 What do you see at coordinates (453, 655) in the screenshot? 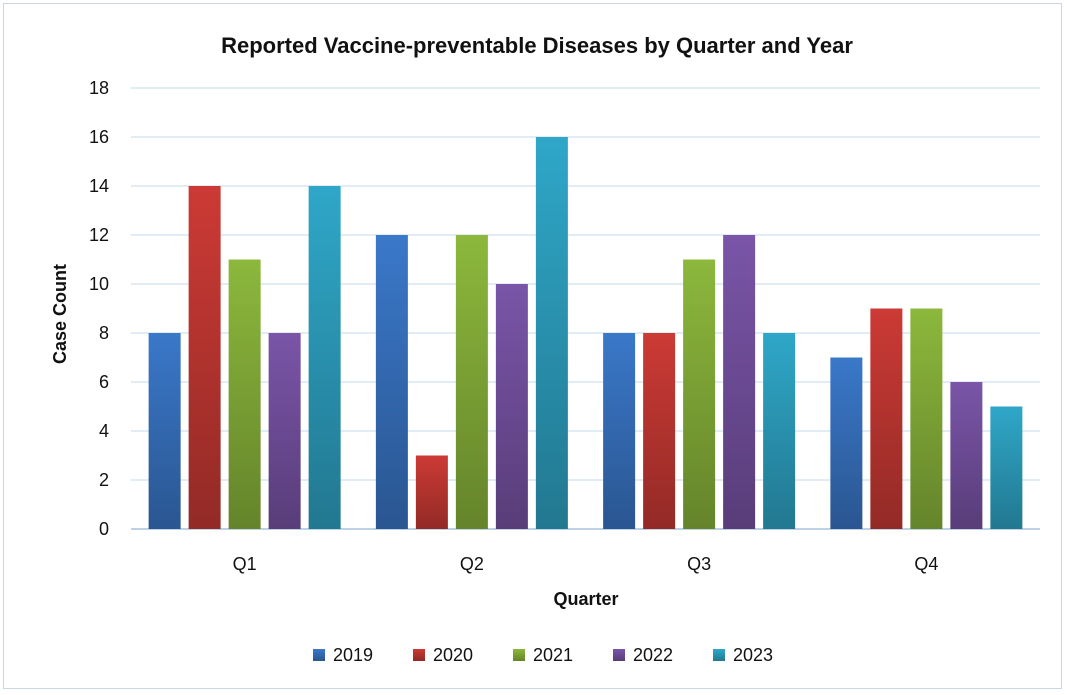
I see `legend-label: 2020` at bounding box center [453, 655].